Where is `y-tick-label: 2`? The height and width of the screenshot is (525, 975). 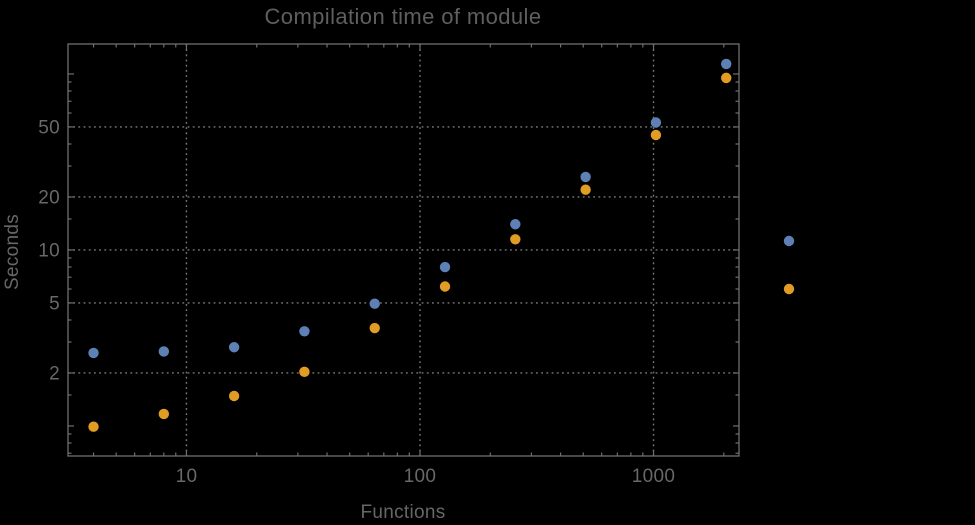 y-tick-label: 2 is located at coordinates (54, 373).